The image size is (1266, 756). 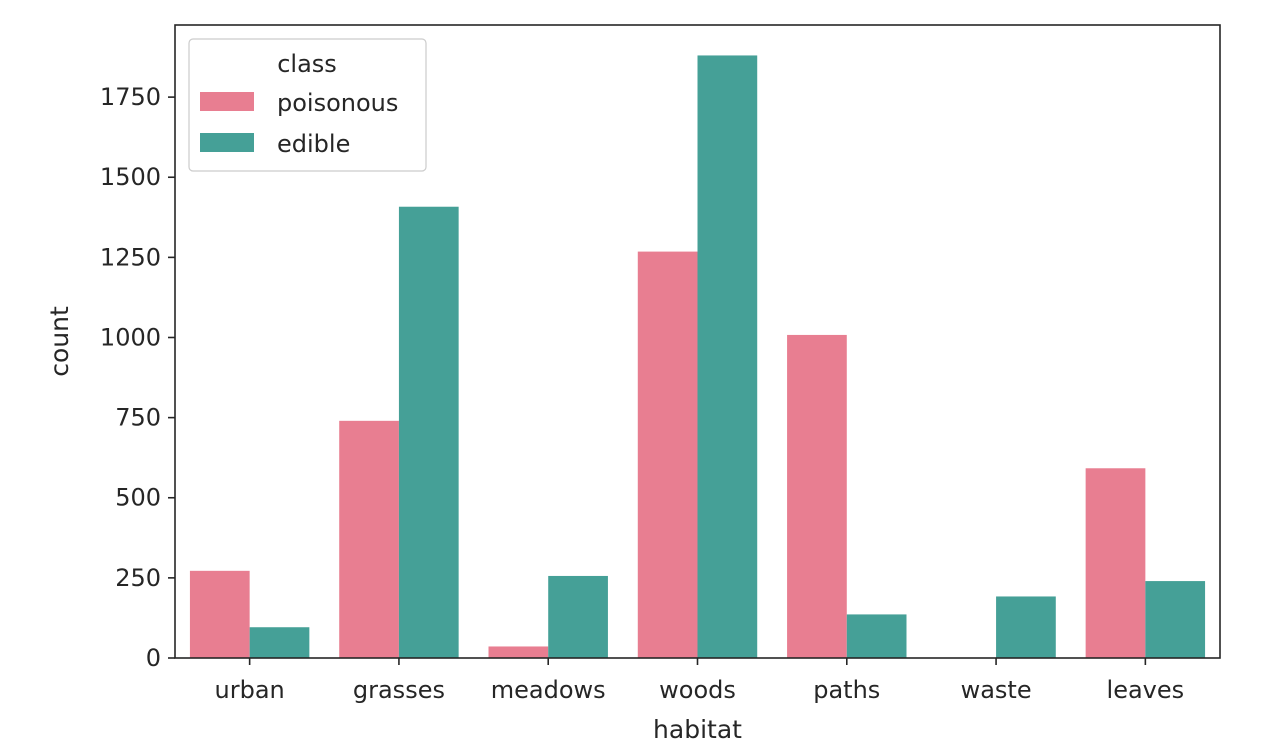 What do you see at coordinates (307, 64) in the screenshot?
I see `legend-title: class` at bounding box center [307, 64].